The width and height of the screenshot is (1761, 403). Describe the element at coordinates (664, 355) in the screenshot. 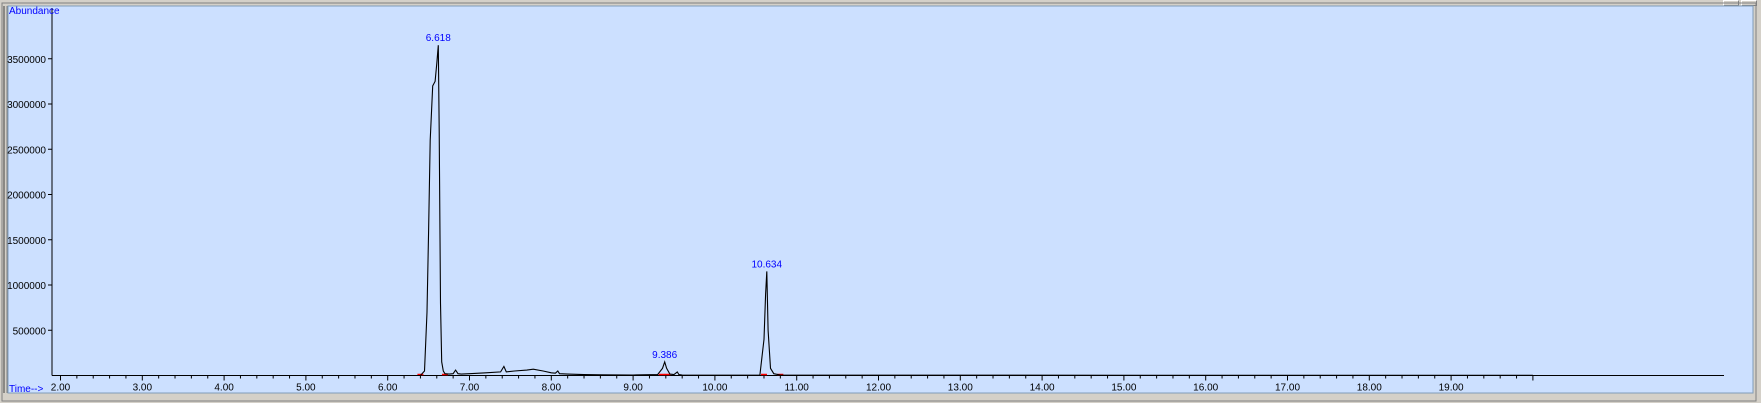

I see `peak-label: 9.386` at that location.